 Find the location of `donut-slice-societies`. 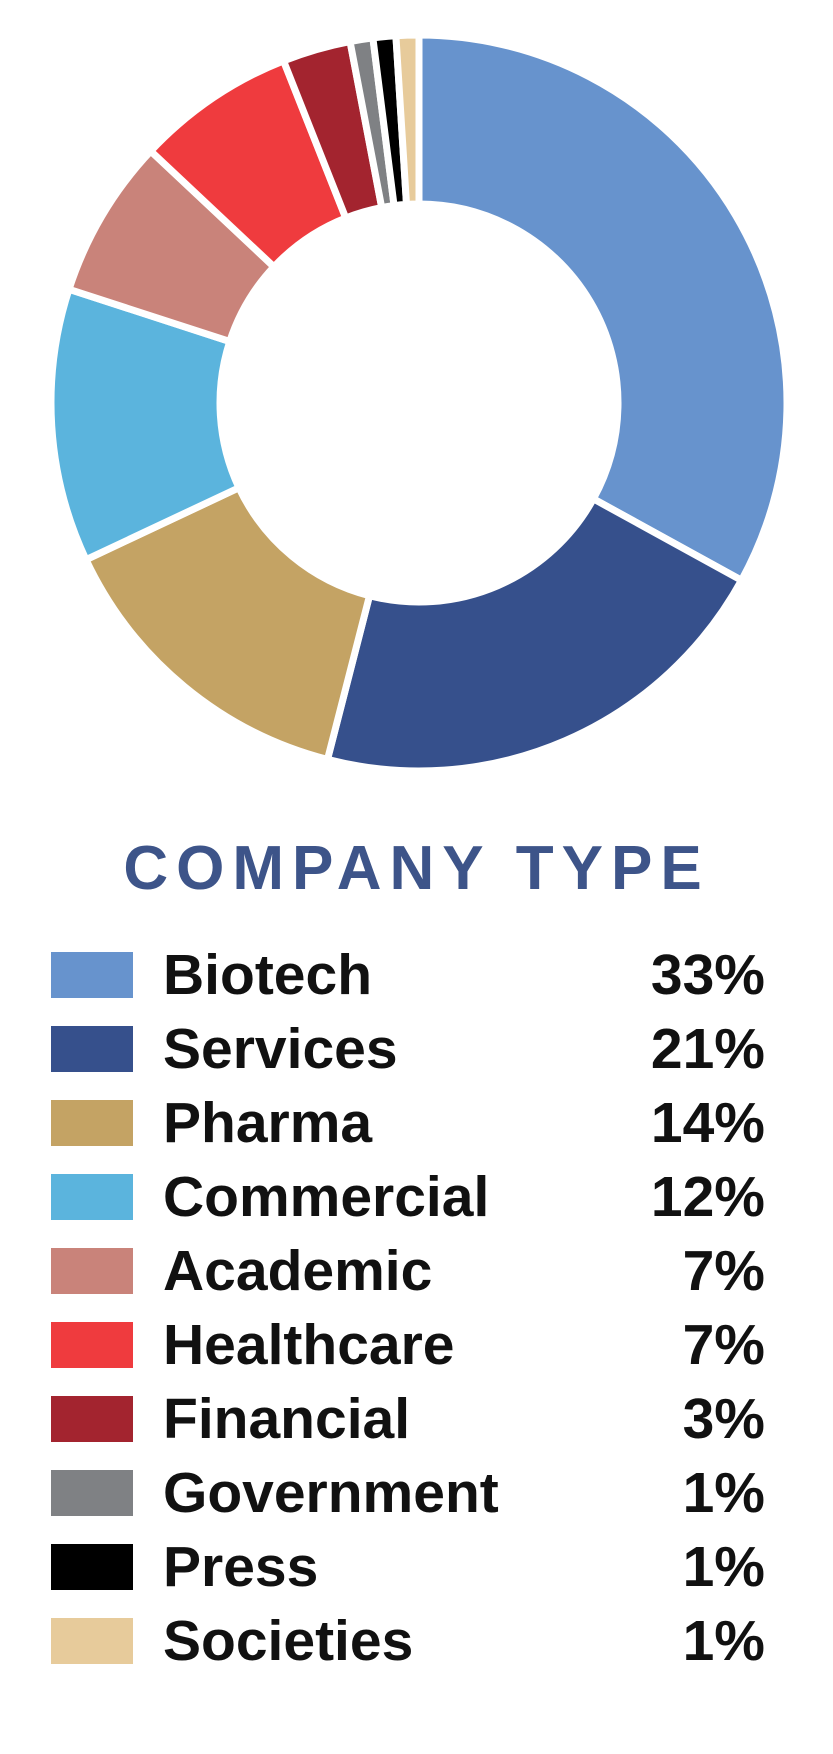

donut-slice-societies is located at coordinates (407, 120).